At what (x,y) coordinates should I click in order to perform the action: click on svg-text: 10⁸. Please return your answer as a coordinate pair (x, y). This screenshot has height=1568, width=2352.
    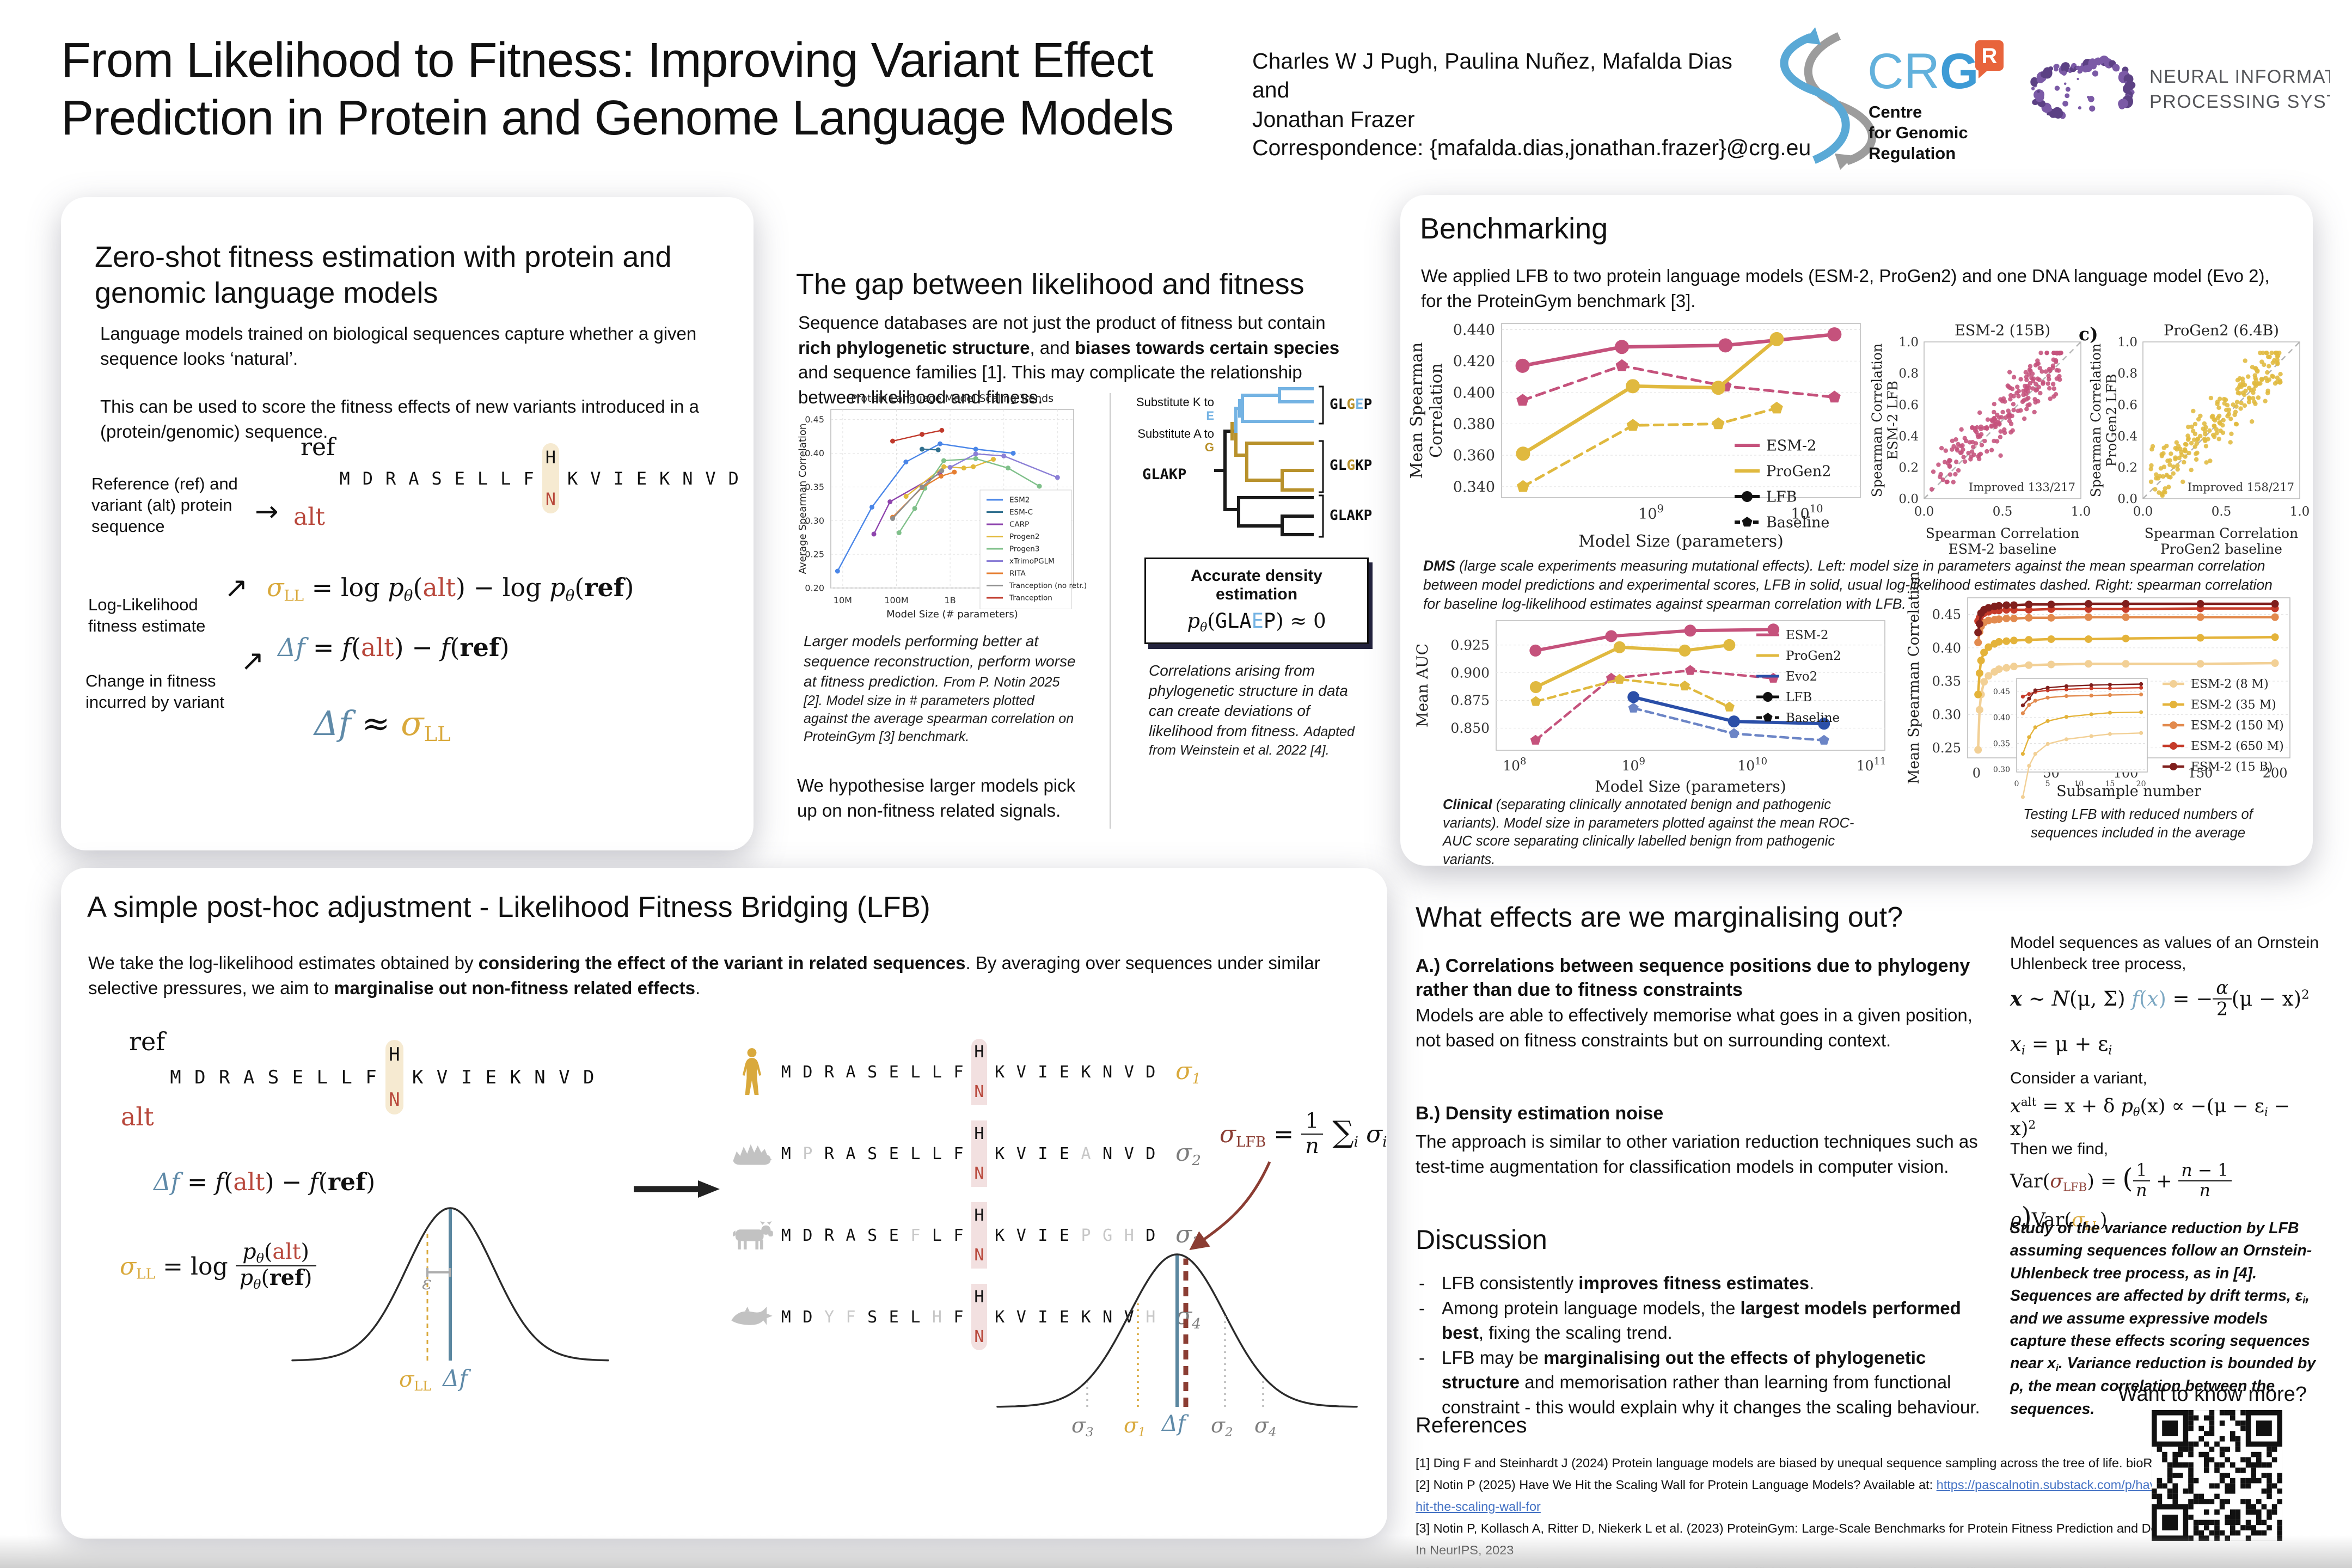
    Looking at the image, I should click on (1514, 765).